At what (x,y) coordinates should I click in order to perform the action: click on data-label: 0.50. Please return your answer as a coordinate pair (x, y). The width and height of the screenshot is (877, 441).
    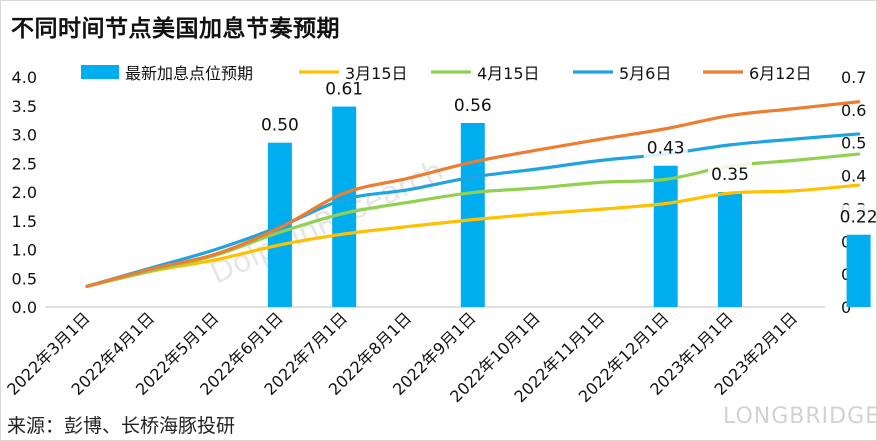
    Looking at the image, I should click on (280, 126).